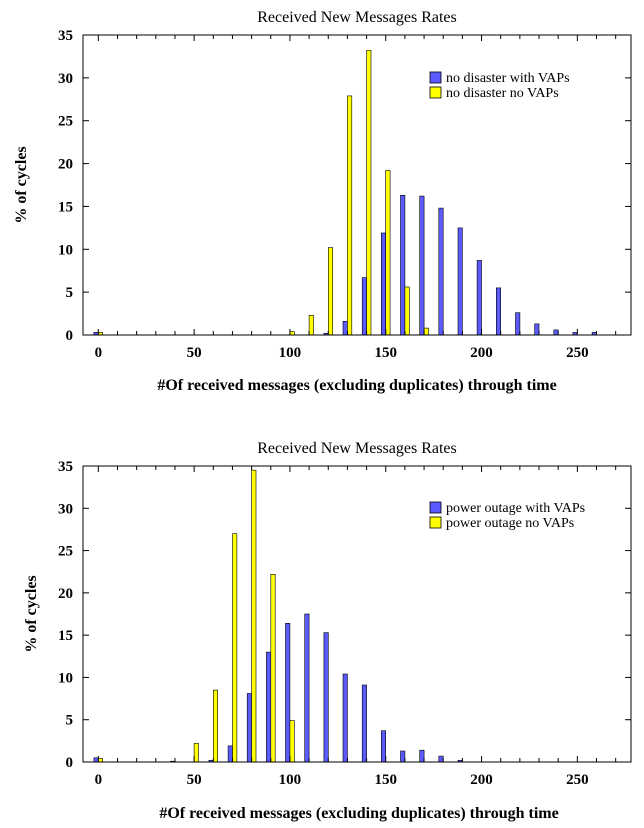 This screenshot has width=644, height=828. What do you see at coordinates (510, 523) in the screenshot?
I see `legend-label: power outage no VAPs` at bounding box center [510, 523].